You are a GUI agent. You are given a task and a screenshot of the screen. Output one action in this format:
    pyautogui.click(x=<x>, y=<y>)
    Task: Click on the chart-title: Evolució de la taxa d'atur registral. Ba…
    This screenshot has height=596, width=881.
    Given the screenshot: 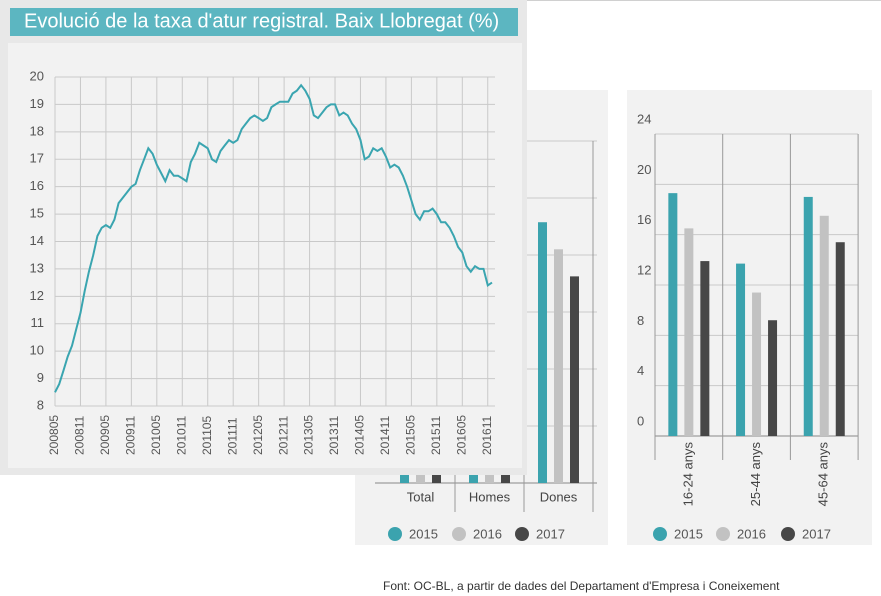 What is the action you would take?
    pyautogui.click(x=261, y=21)
    